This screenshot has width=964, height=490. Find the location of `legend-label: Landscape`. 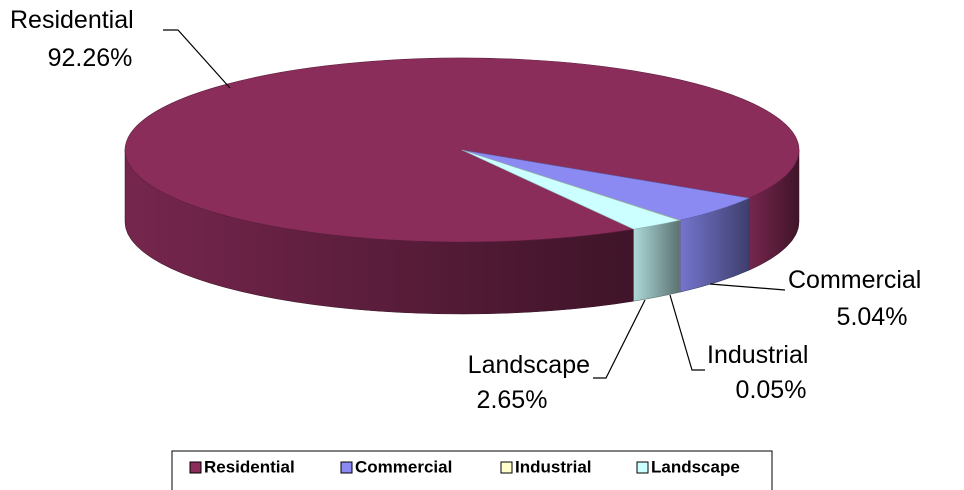

legend-label: Landscape is located at coordinates (695, 466).